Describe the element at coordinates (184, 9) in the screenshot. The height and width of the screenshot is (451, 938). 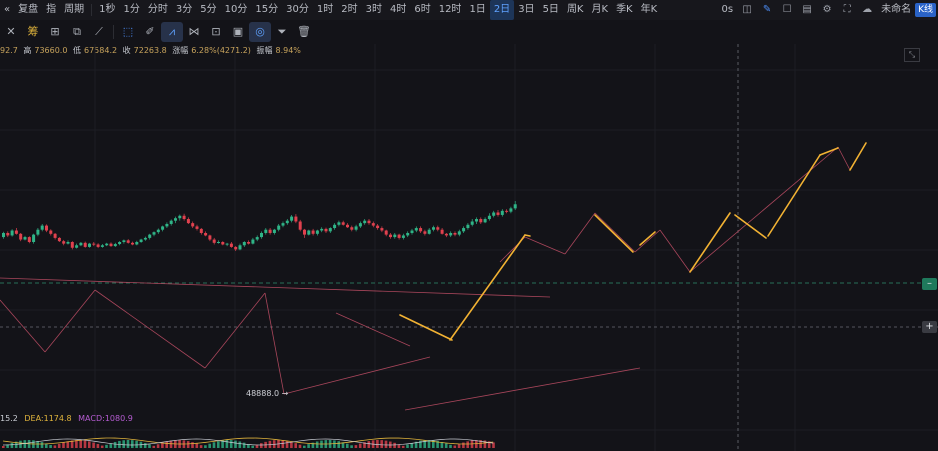
I see `interval-tab-3: 3分` at that location.